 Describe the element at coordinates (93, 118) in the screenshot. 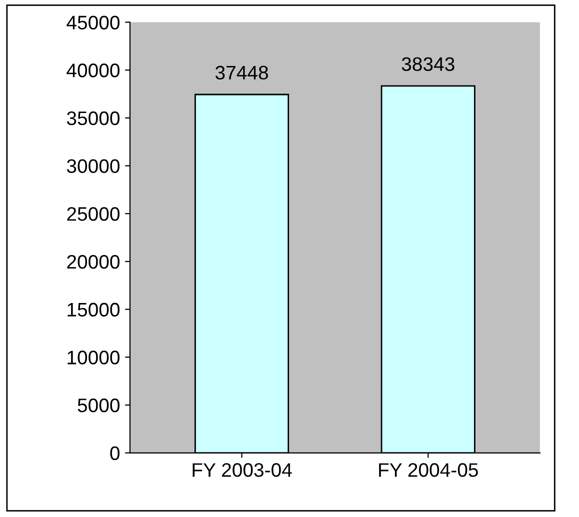

I see `y-tick-label: 35000` at that location.